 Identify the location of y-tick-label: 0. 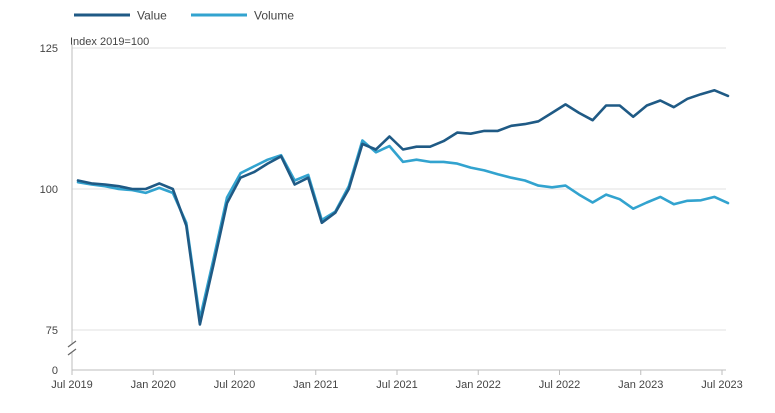
(55, 371).